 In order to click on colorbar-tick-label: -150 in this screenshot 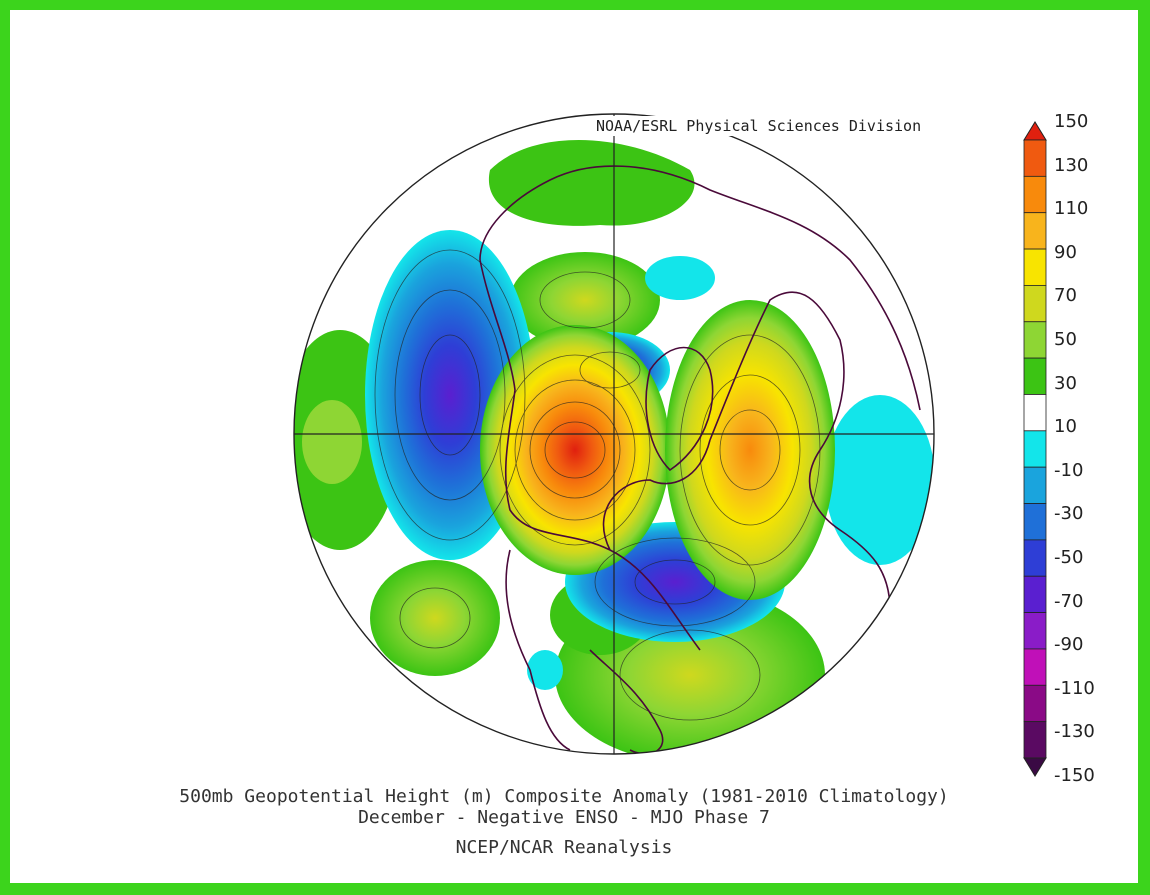, I will do `click(1074, 775)`.